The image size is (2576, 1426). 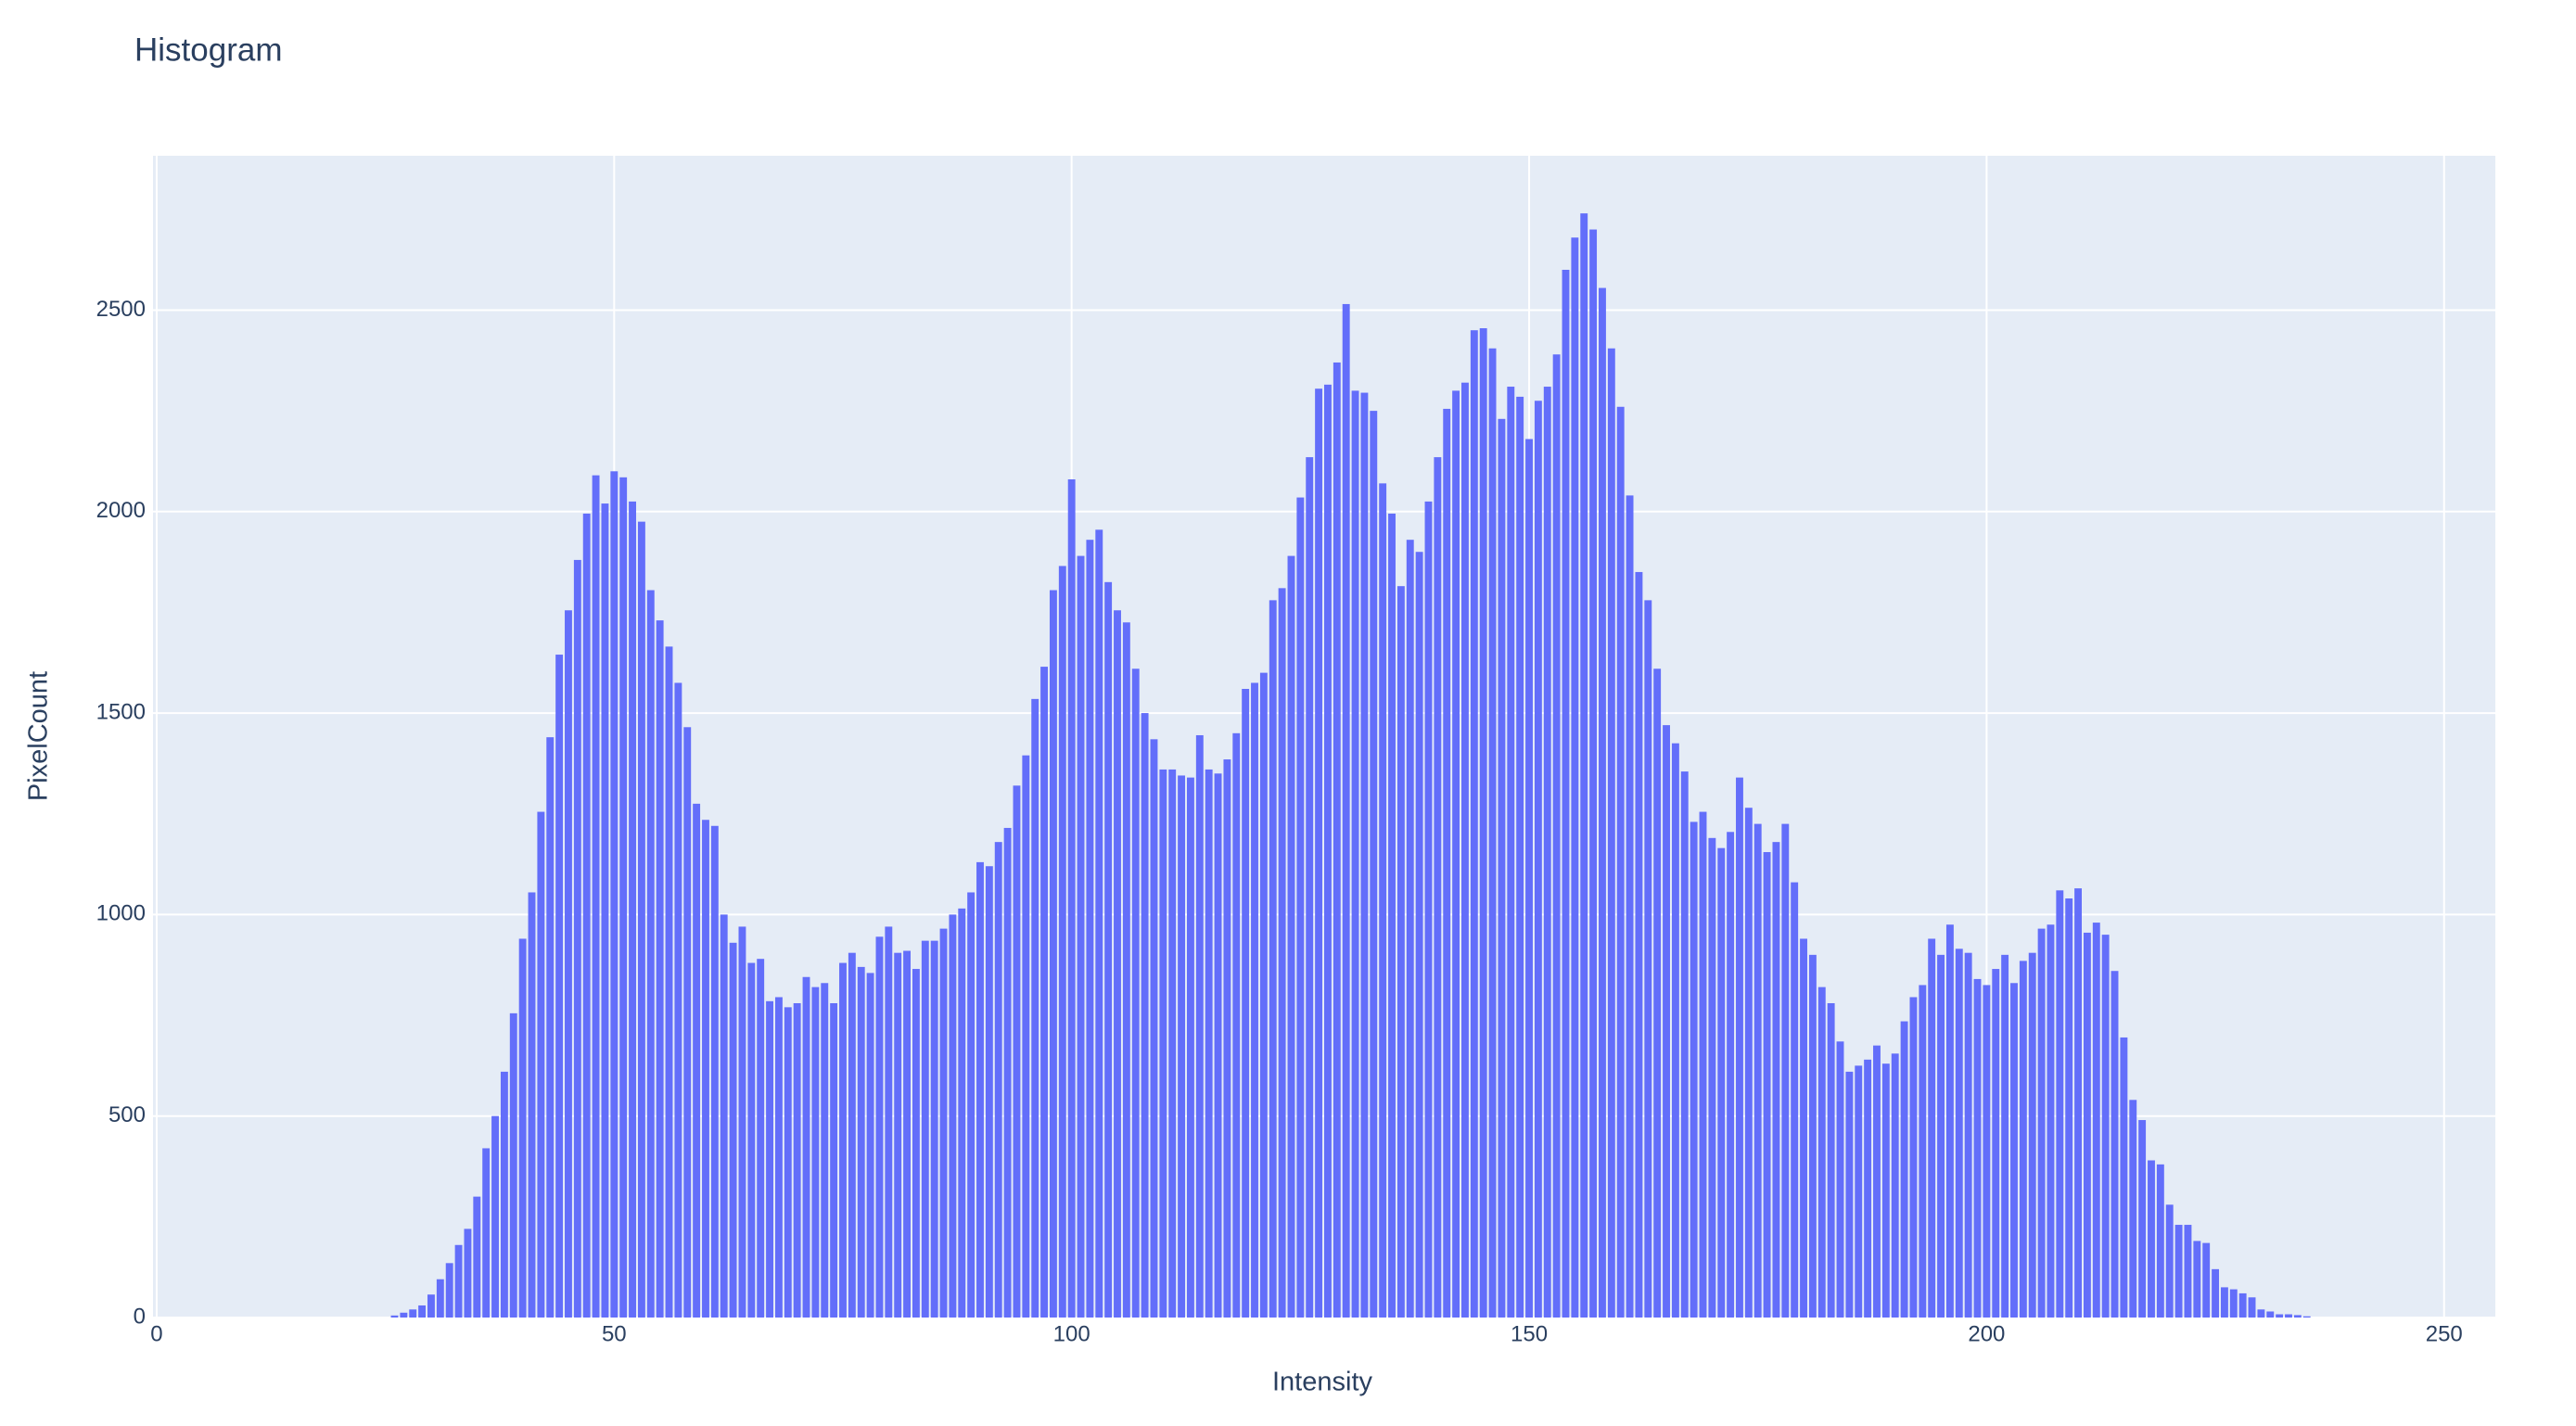 I want to click on chart-title: Histogram, so click(x=208, y=50).